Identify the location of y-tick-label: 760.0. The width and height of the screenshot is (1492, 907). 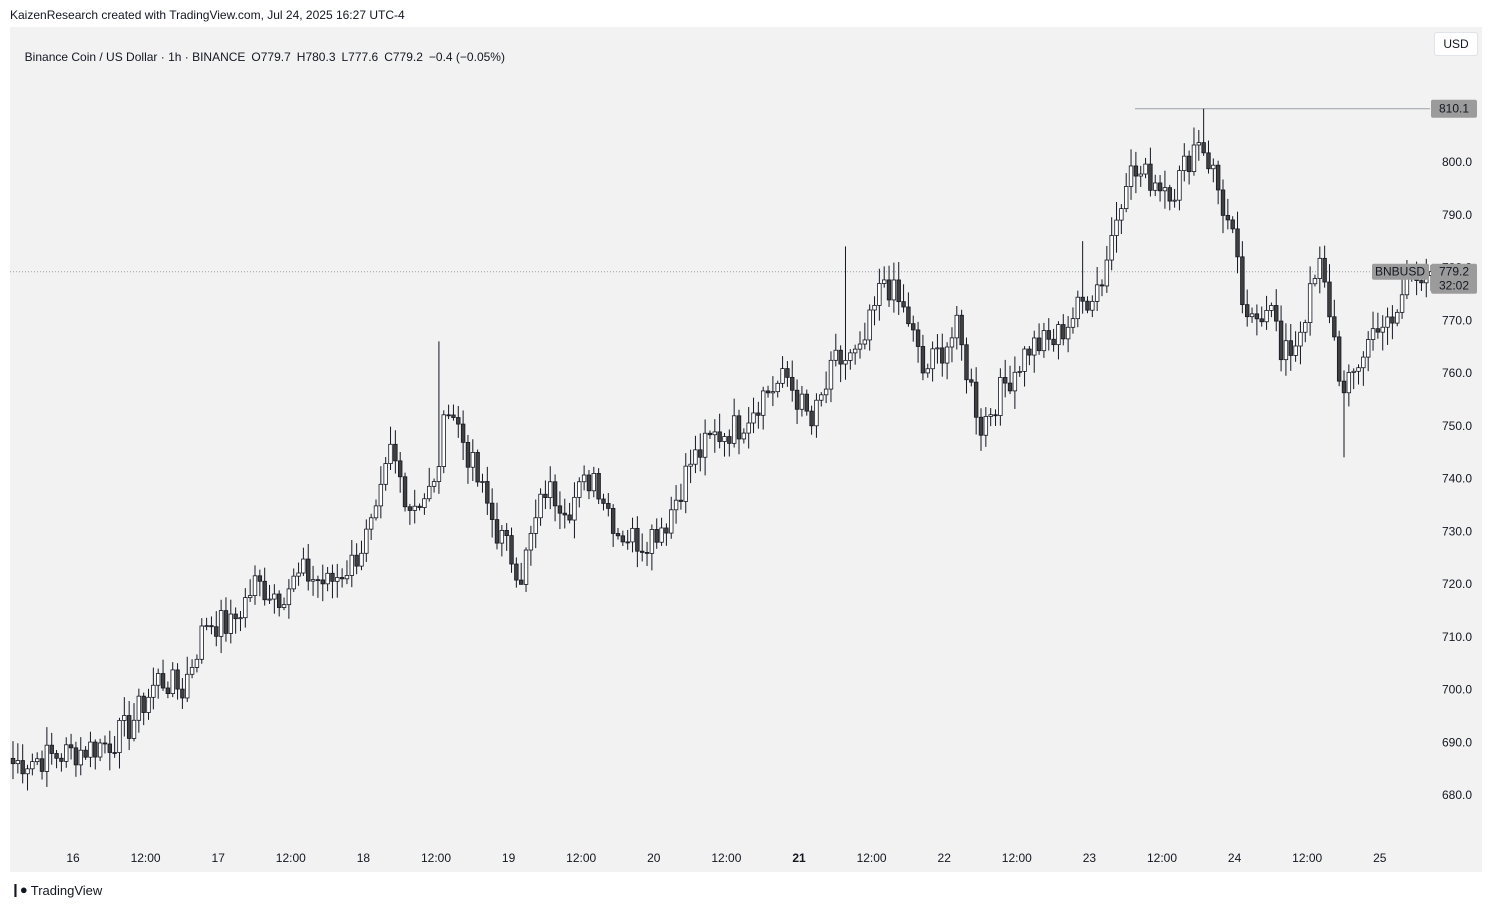
(1457, 373).